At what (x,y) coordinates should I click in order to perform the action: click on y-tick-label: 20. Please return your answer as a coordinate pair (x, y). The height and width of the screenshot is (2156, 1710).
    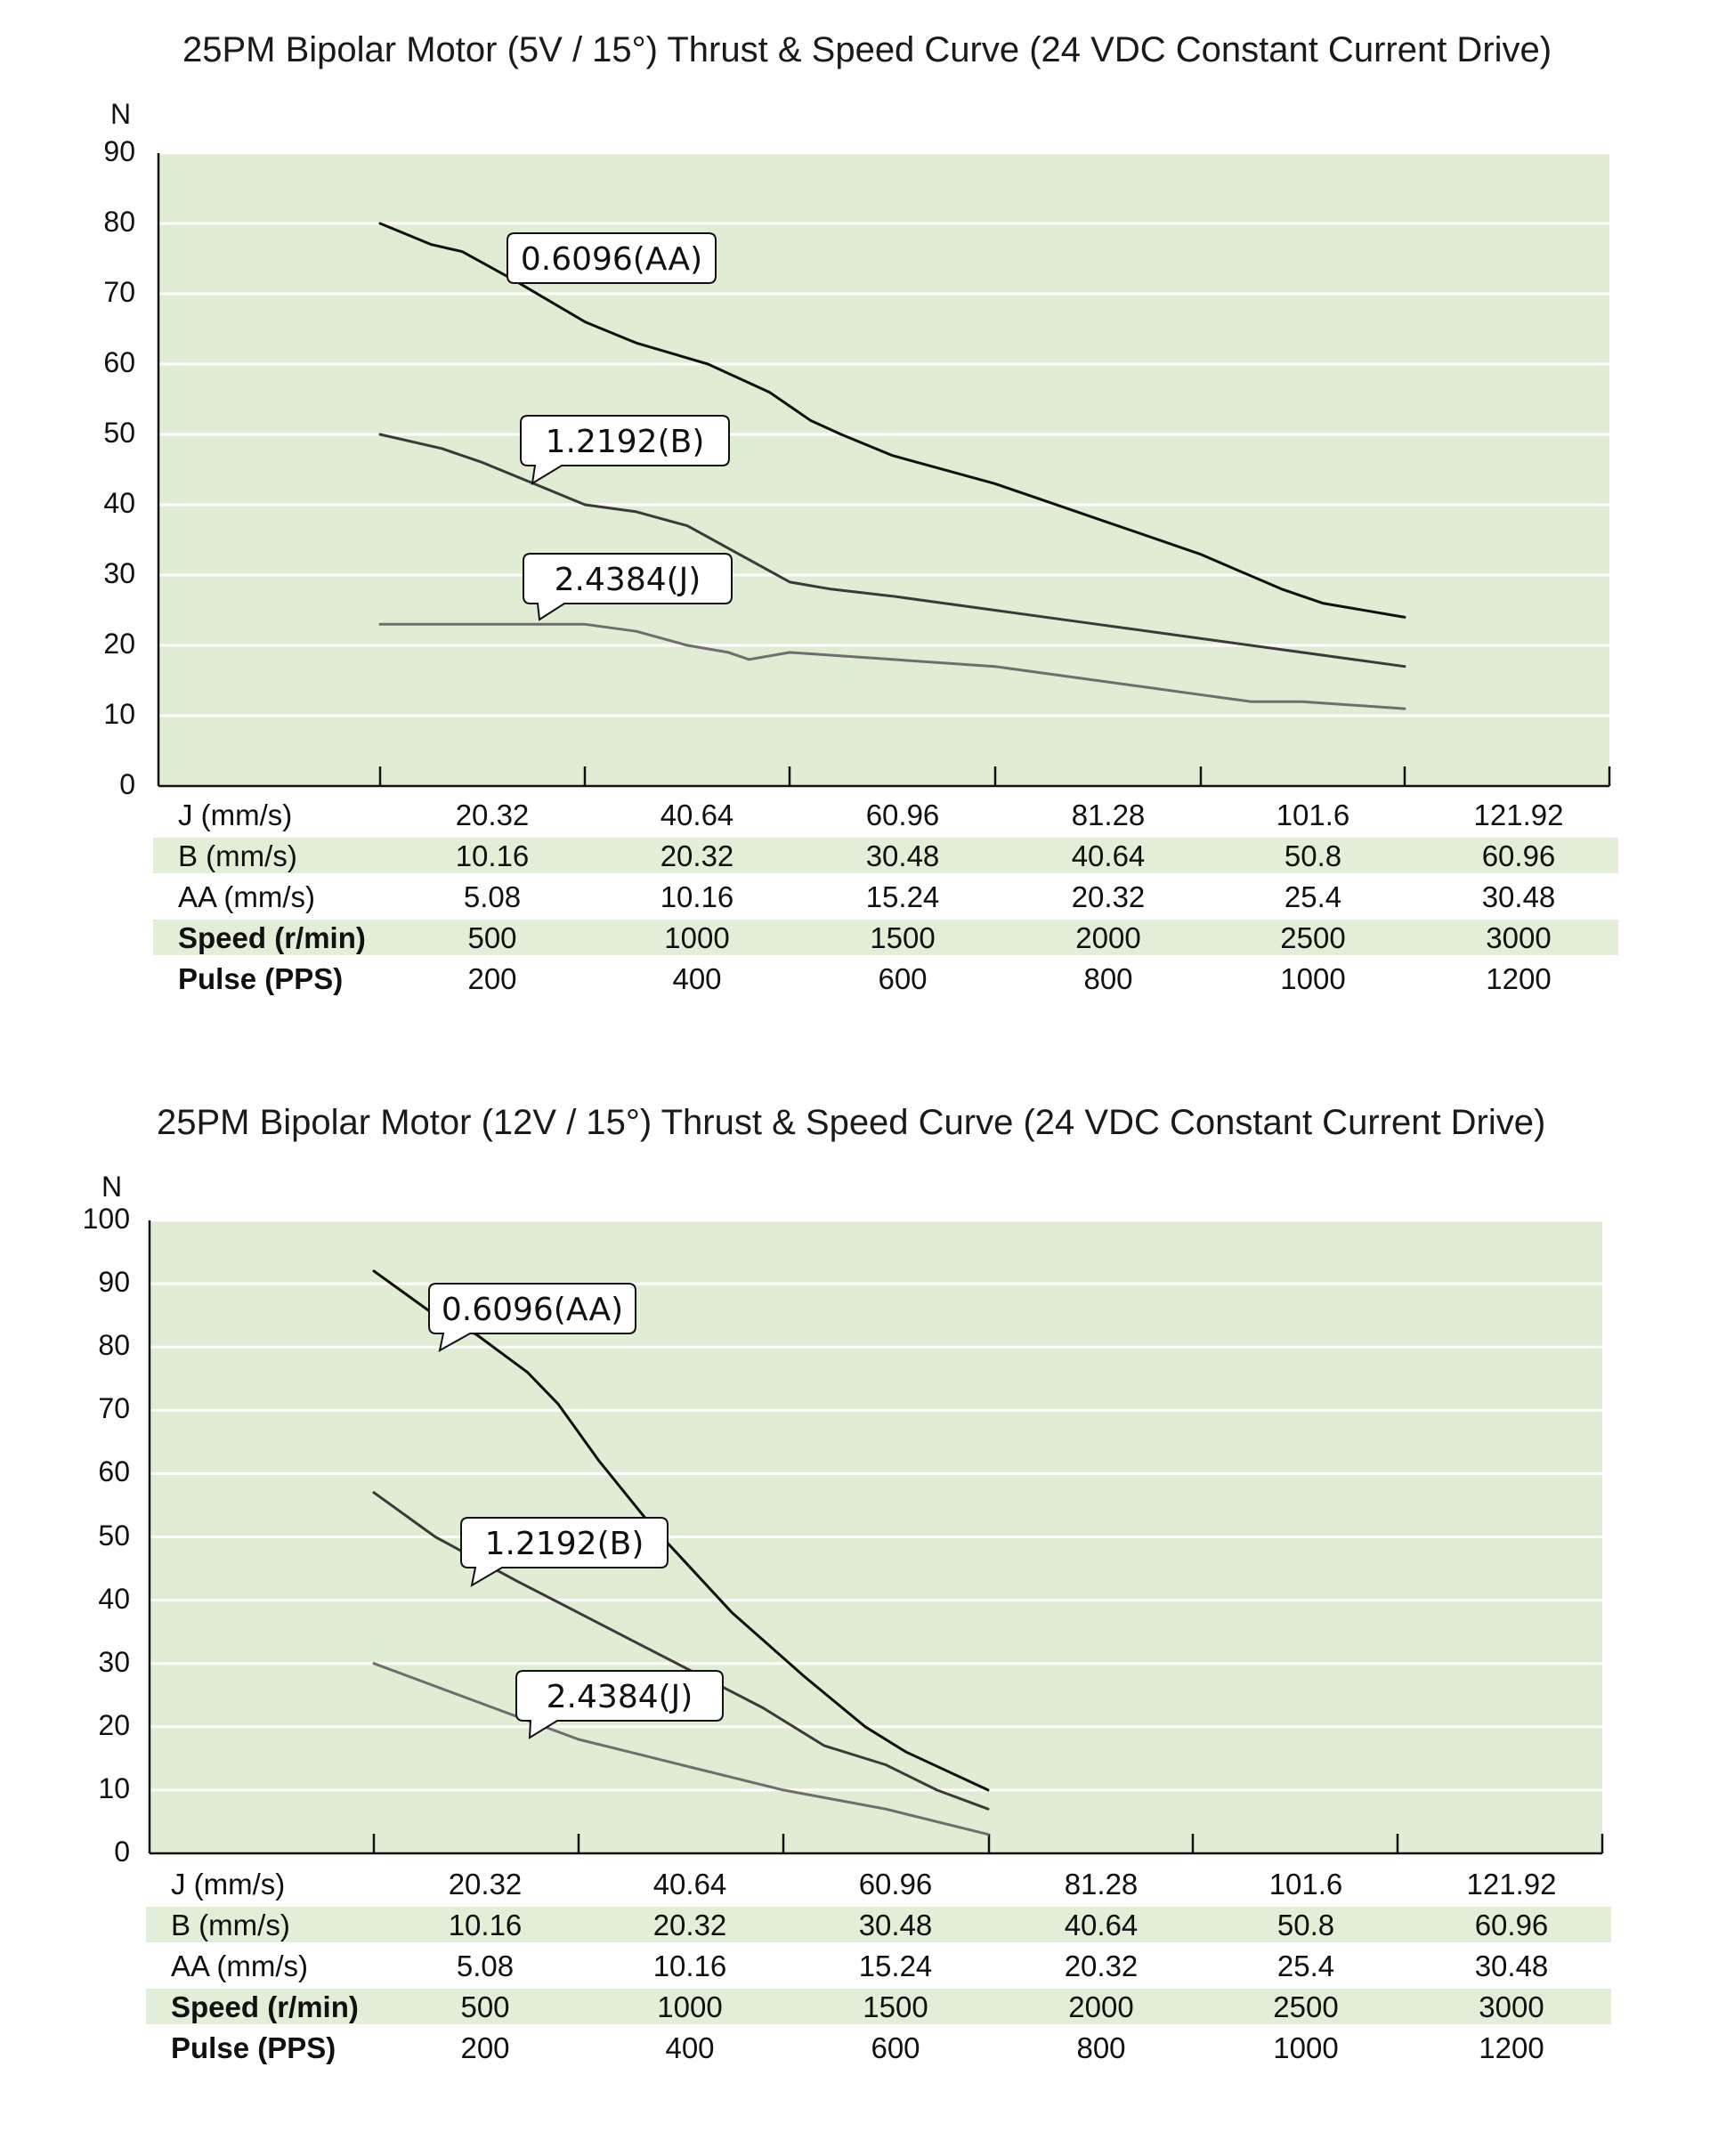
    Looking at the image, I should click on (119, 644).